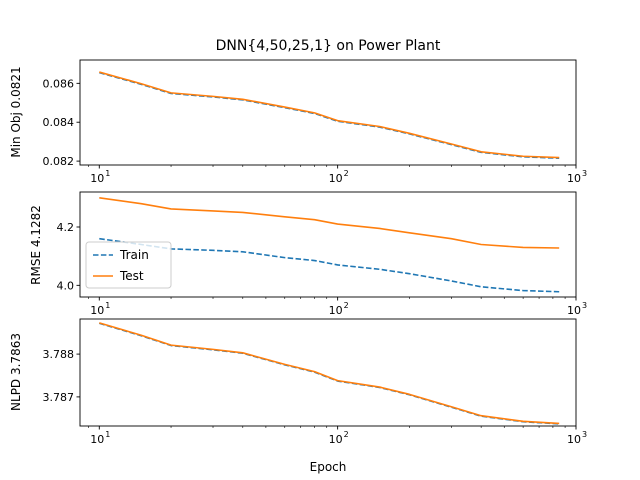  What do you see at coordinates (128, 265) in the screenshot?
I see `legend: Train Test` at bounding box center [128, 265].